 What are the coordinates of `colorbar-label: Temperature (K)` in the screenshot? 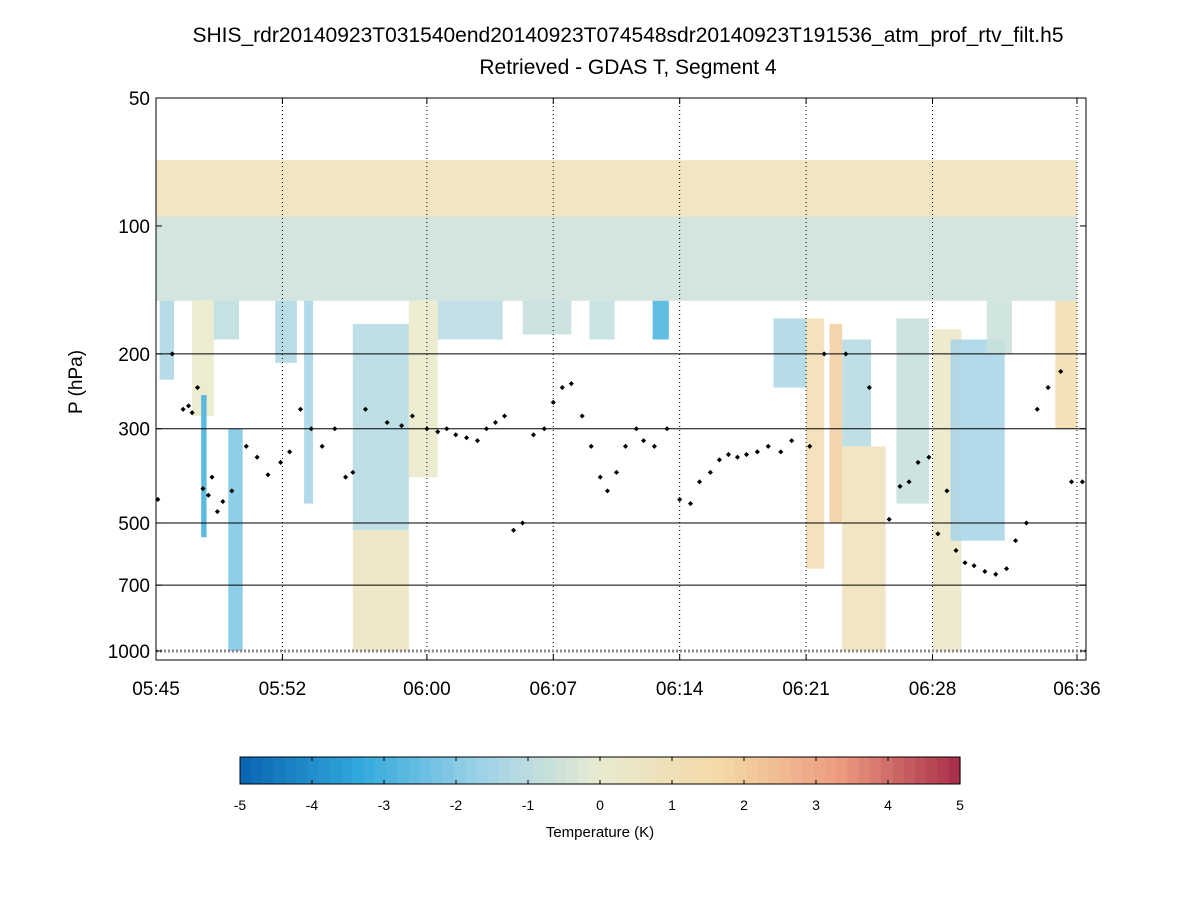 It's located at (600, 832).